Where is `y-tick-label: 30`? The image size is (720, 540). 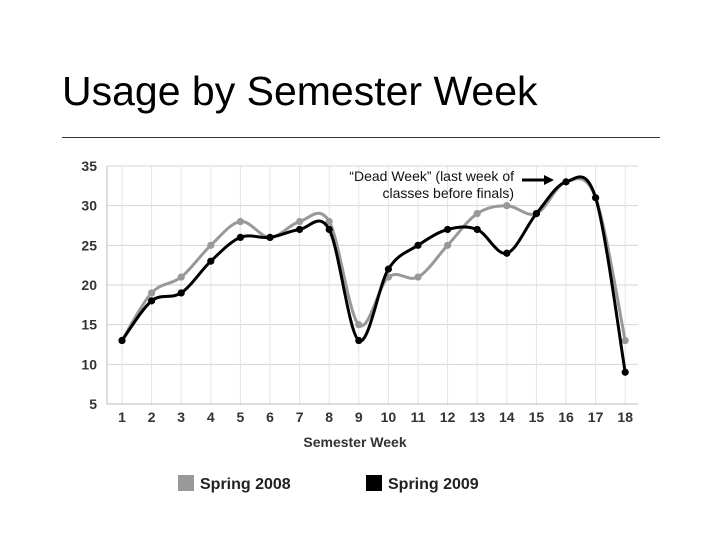 y-tick-label: 30 is located at coordinates (89, 206).